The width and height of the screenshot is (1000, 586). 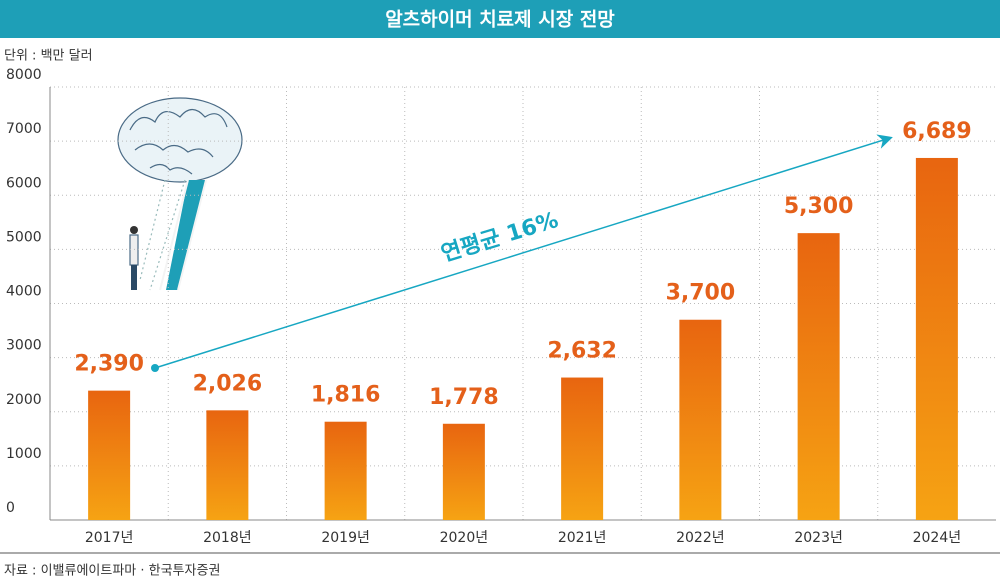 I want to click on y-tick-label: 1000, so click(x=24, y=454).